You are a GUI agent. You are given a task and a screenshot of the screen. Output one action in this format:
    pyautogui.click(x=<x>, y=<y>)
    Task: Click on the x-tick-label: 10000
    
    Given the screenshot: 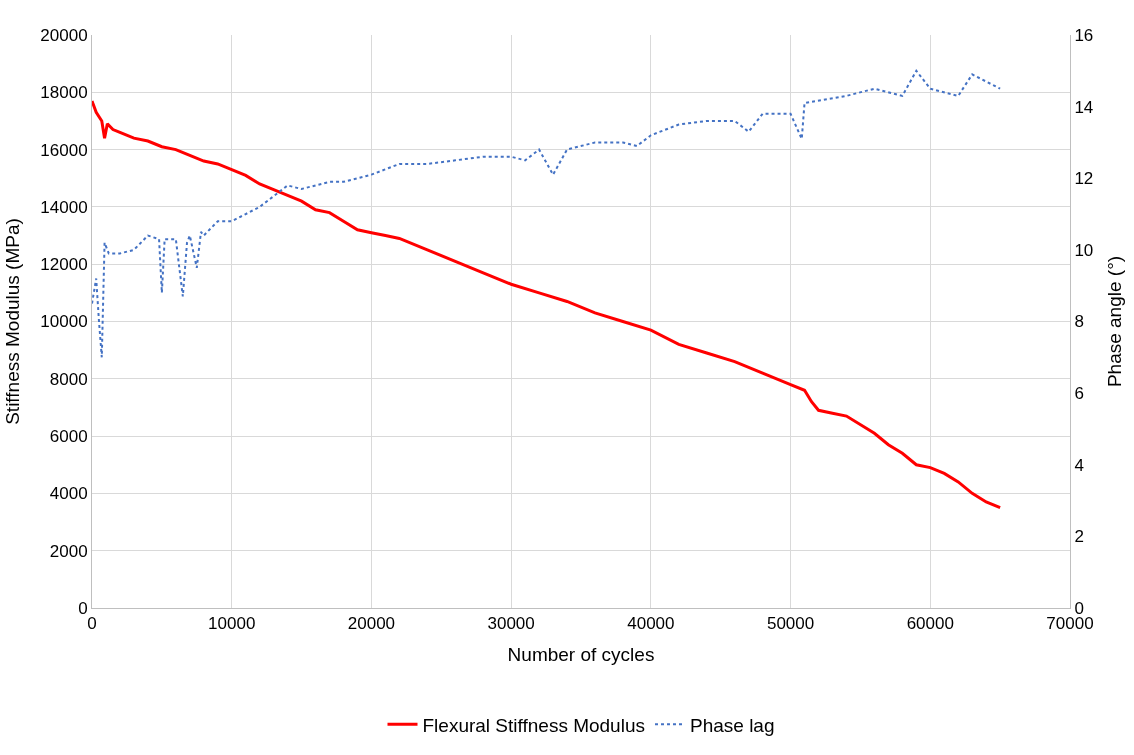 What is the action you would take?
    pyautogui.click(x=232, y=624)
    